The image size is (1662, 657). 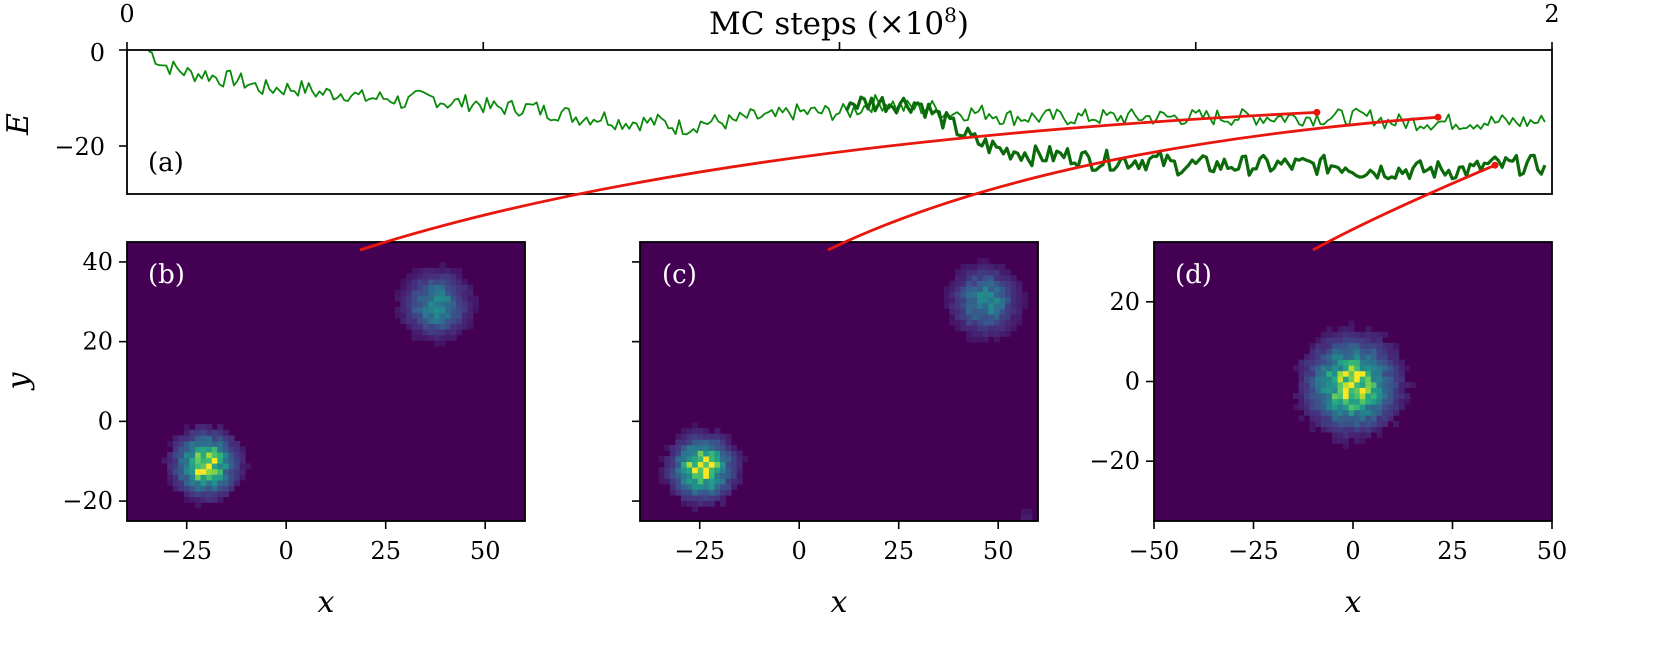 I want to click on arrow-tip-d, so click(x=1495, y=165).